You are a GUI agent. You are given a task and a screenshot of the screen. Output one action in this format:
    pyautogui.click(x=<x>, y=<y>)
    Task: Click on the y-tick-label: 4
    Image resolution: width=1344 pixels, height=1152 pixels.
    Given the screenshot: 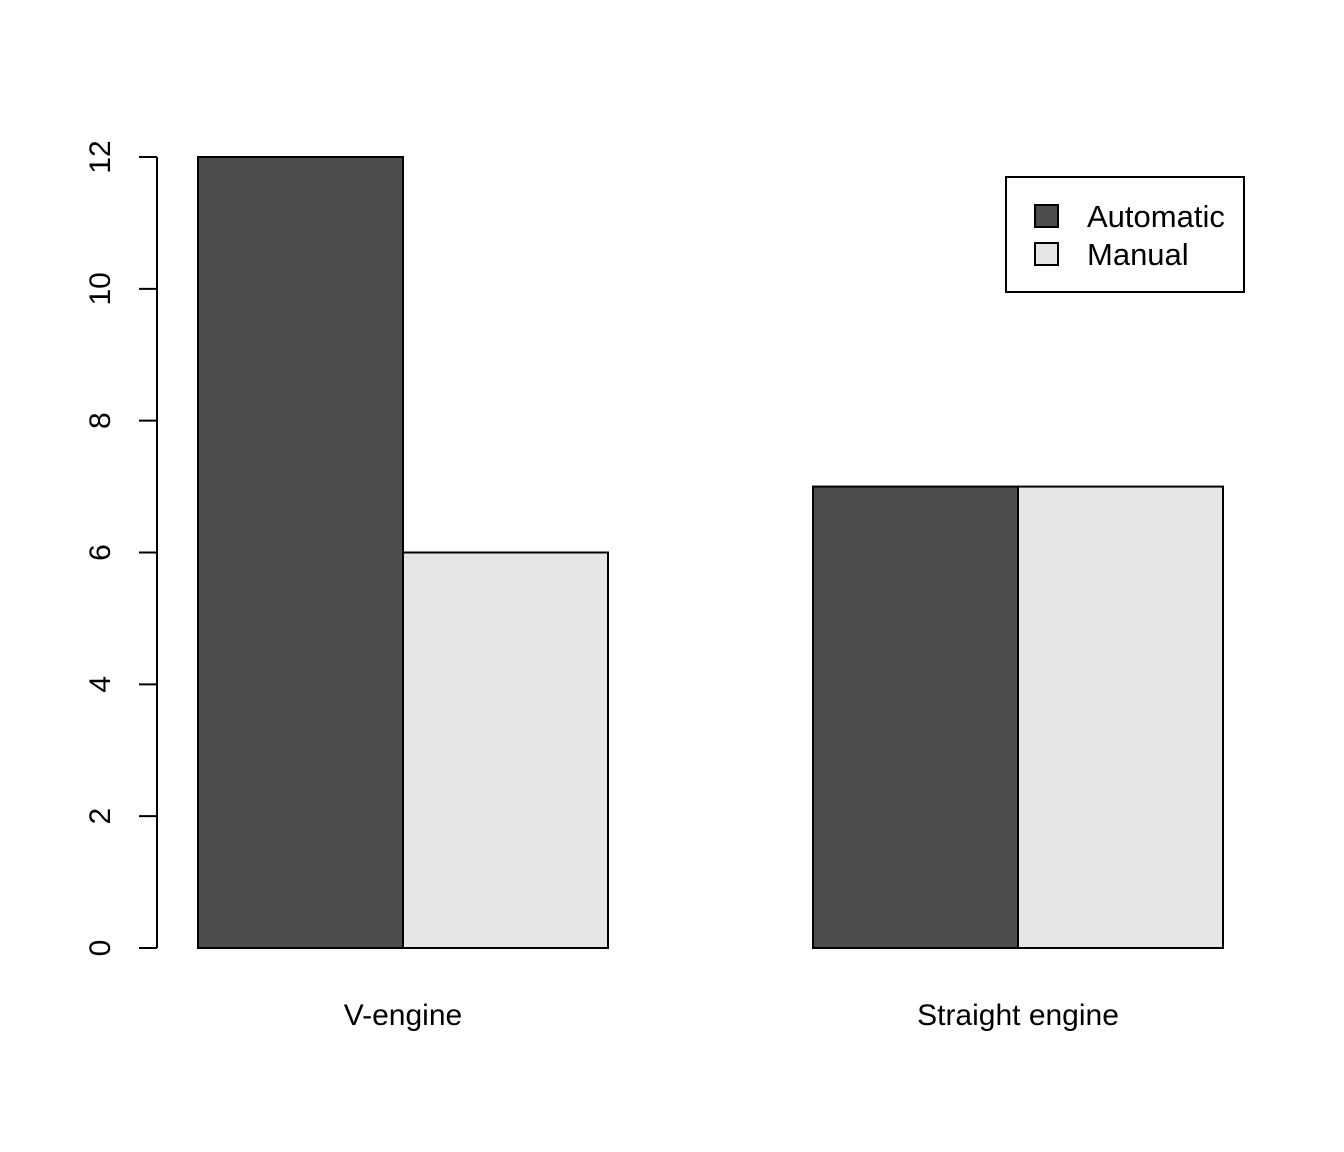 What is the action you would take?
    pyautogui.click(x=100, y=684)
    